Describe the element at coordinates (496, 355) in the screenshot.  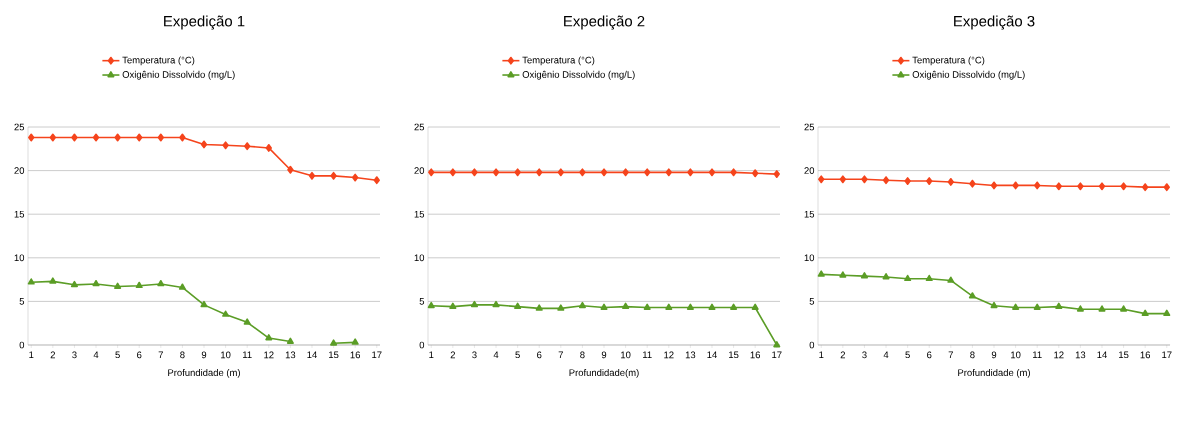
I see `x-tick-label: 4` at that location.